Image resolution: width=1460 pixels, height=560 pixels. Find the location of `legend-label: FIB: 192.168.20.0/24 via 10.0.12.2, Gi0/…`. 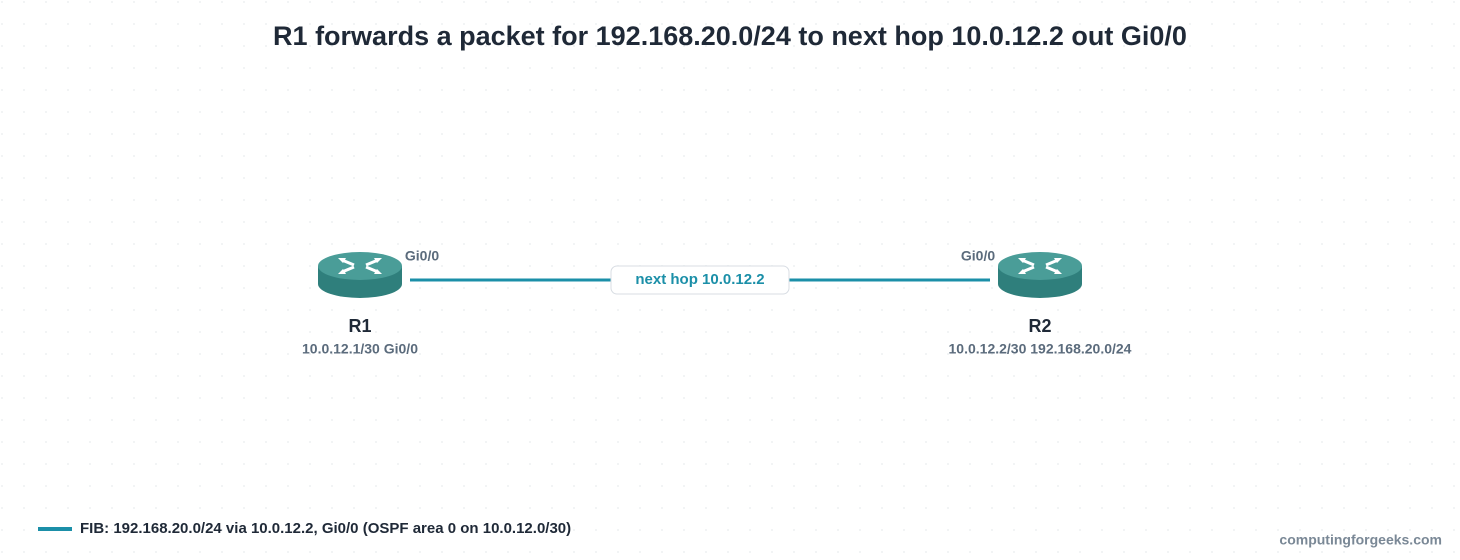

legend-label: FIB: 192.168.20.0/24 via 10.0.12.2, Gi0/… is located at coordinates (325, 528).